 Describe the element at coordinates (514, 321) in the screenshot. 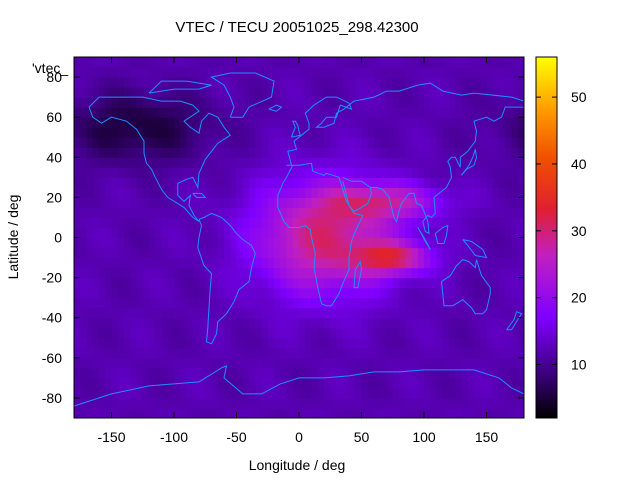

I see `coastline` at that location.